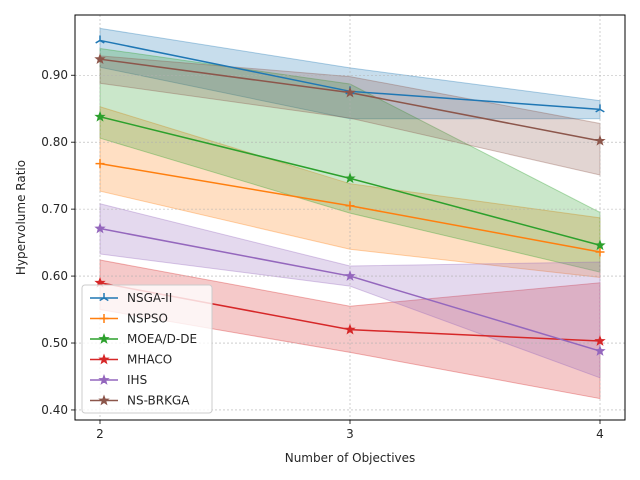  I want to click on legend: NSGA-II NSPSO MOEA/D-DE MHACO IHS NS-BRKGA, so click(147, 349).